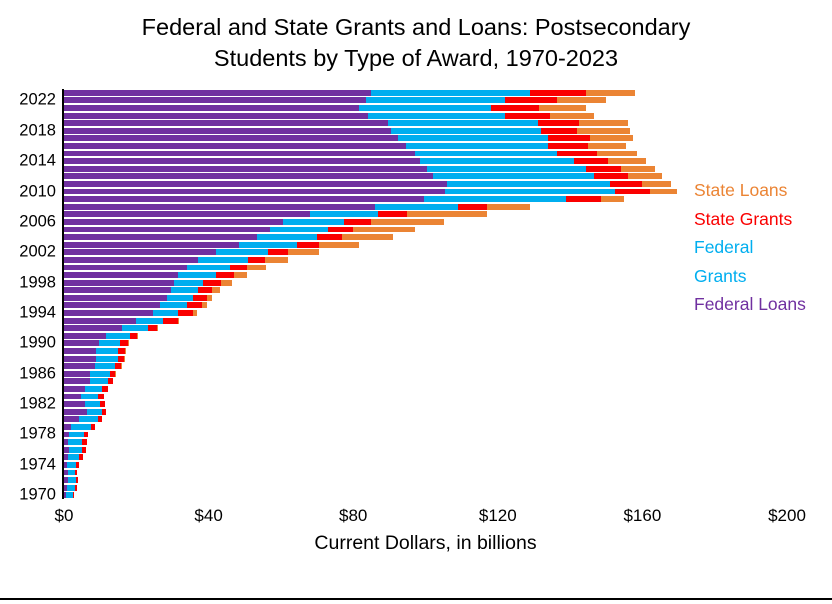  What do you see at coordinates (425, 320) in the screenshot?
I see `bar-1993` at bounding box center [425, 320].